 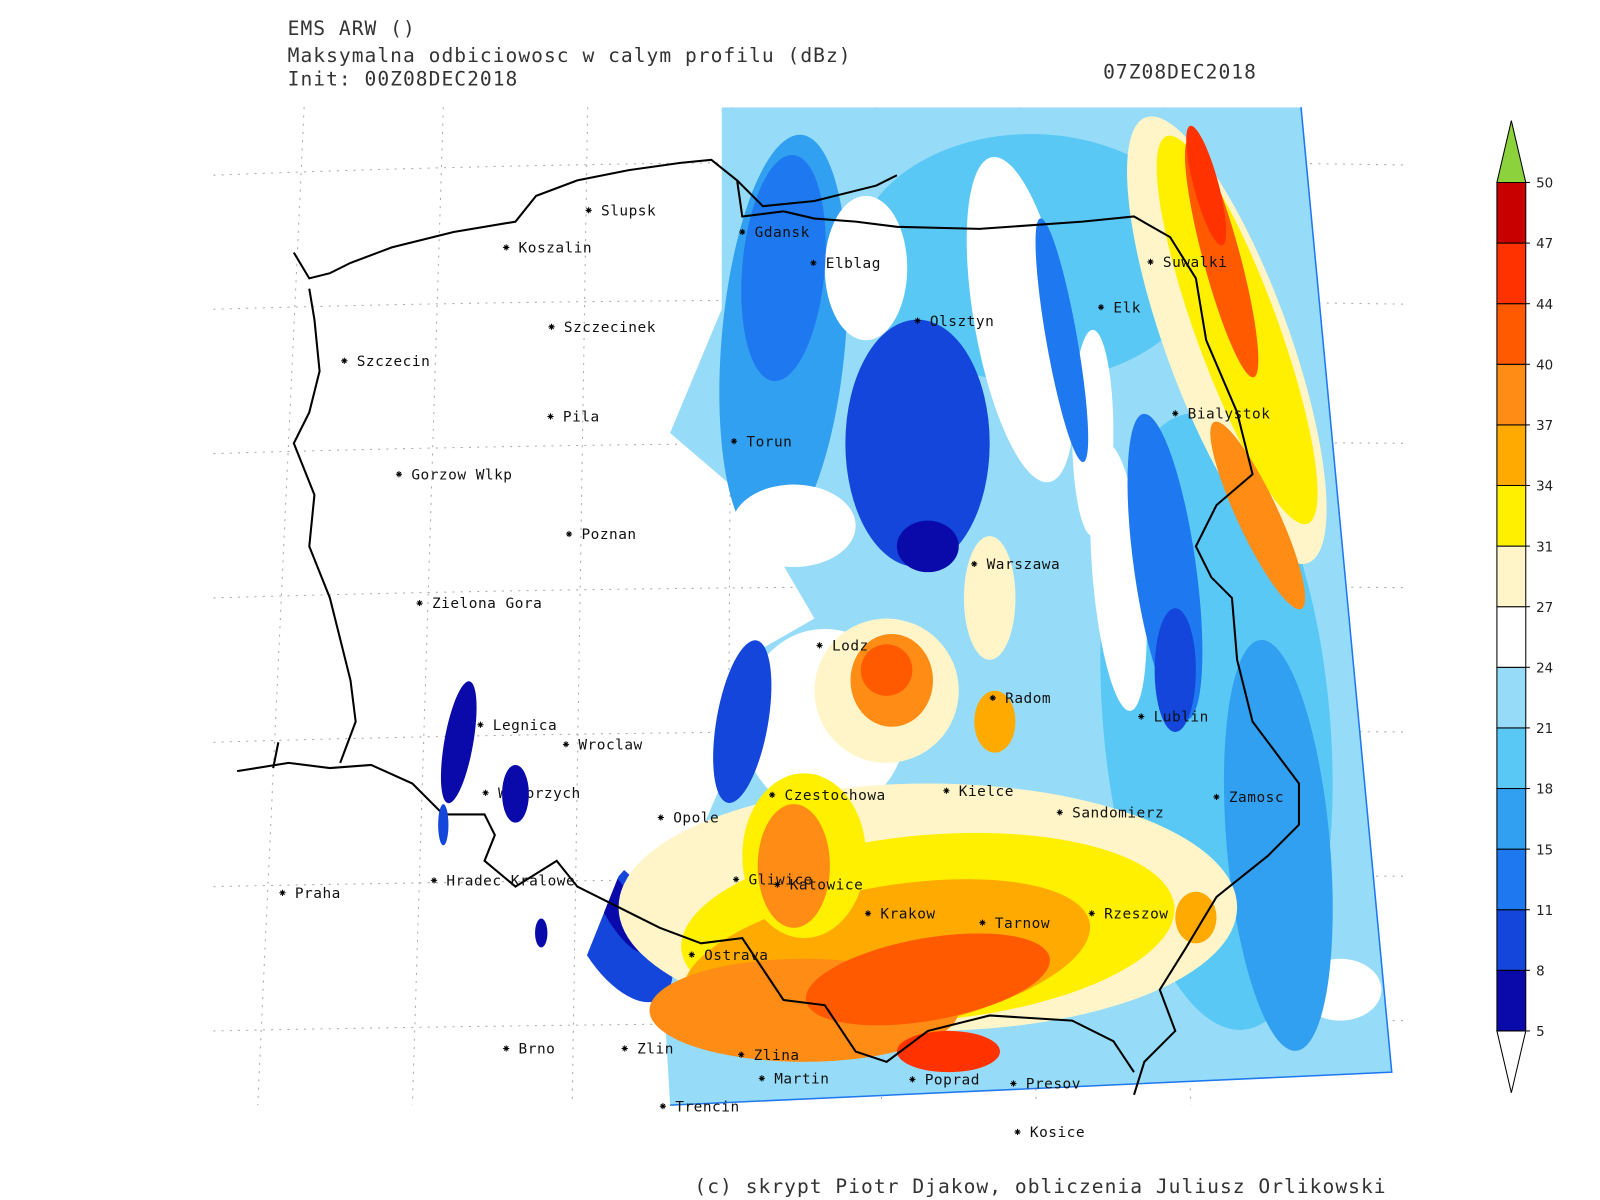 I want to click on init-time: Init: 00Z08DEC2018, so click(x=403, y=79).